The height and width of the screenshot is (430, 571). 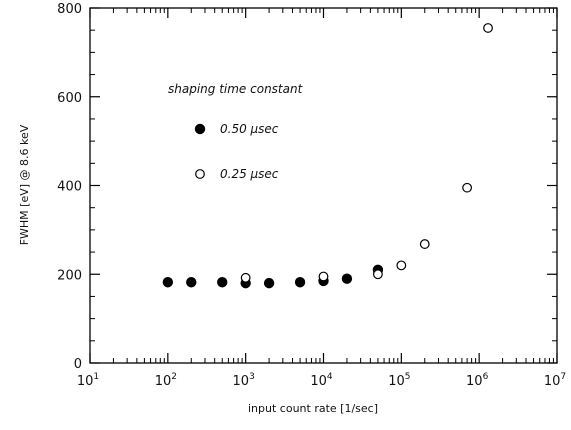 What do you see at coordinates (399, 380) in the screenshot?
I see `x-tick-label: 10⁵` at bounding box center [399, 380].